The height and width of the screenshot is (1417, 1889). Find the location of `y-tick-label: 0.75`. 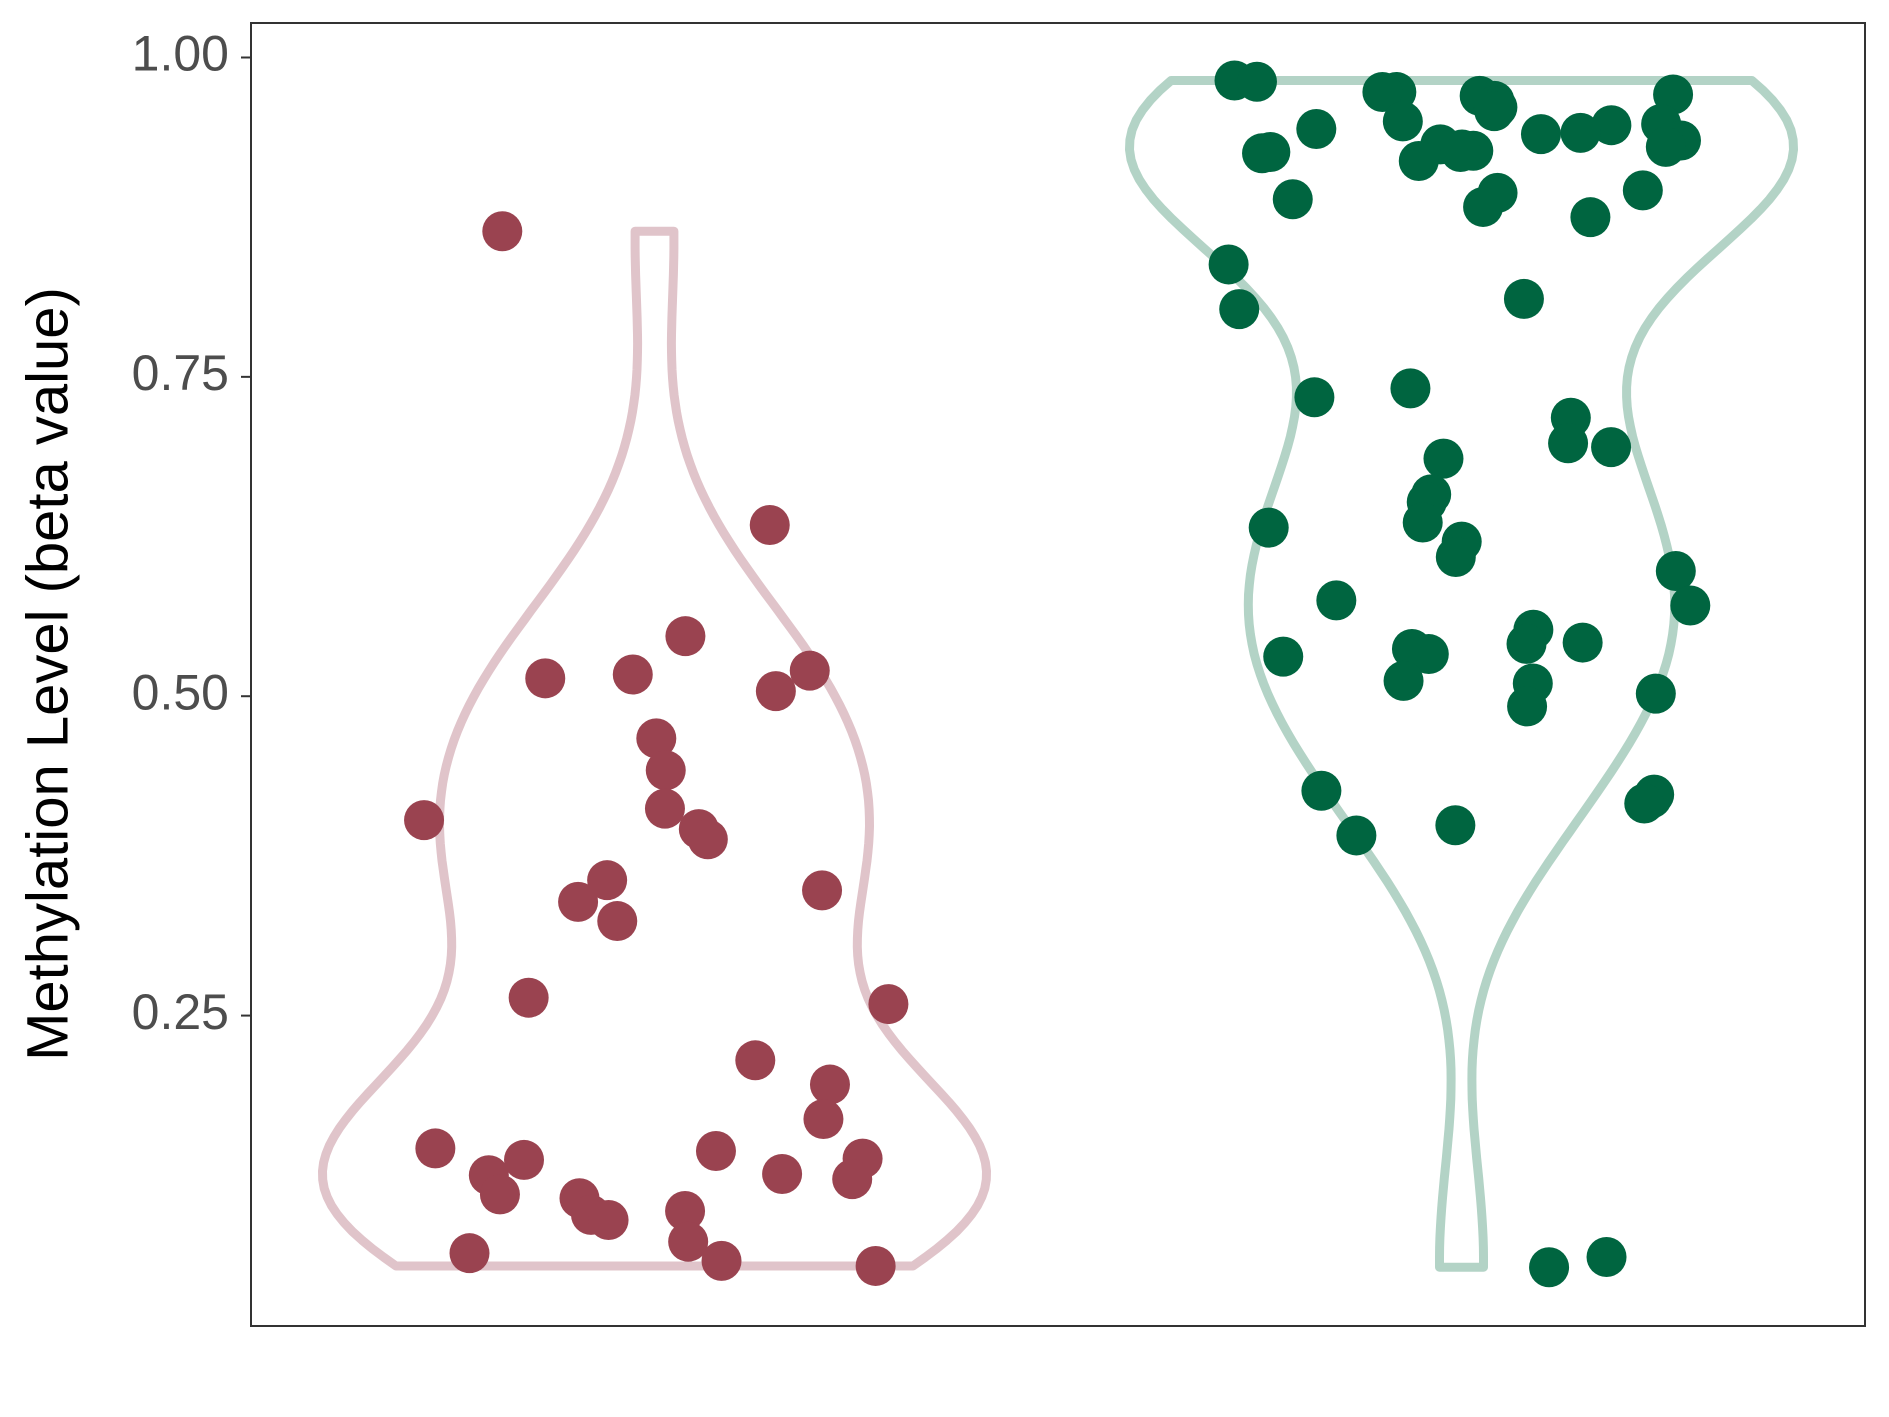

y-tick-label: 0.75 is located at coordinates (180, 373).